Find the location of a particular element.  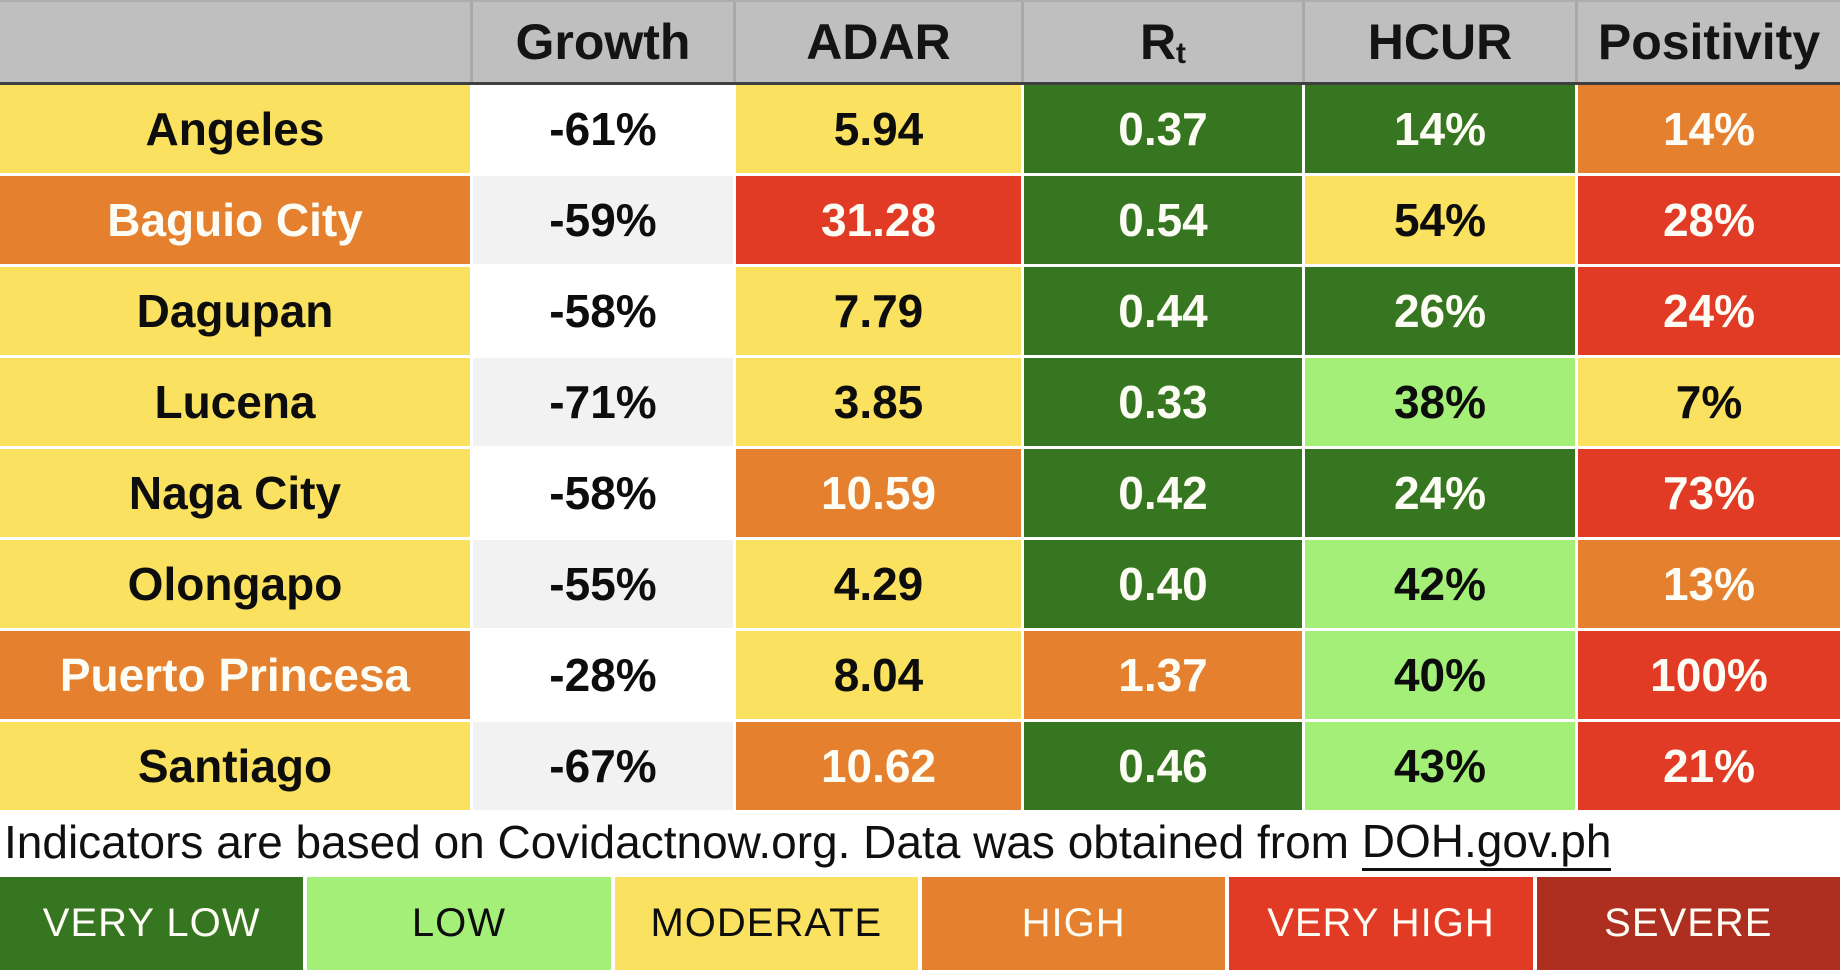

growth-cell: -61% is located at coordinates (603, 129).